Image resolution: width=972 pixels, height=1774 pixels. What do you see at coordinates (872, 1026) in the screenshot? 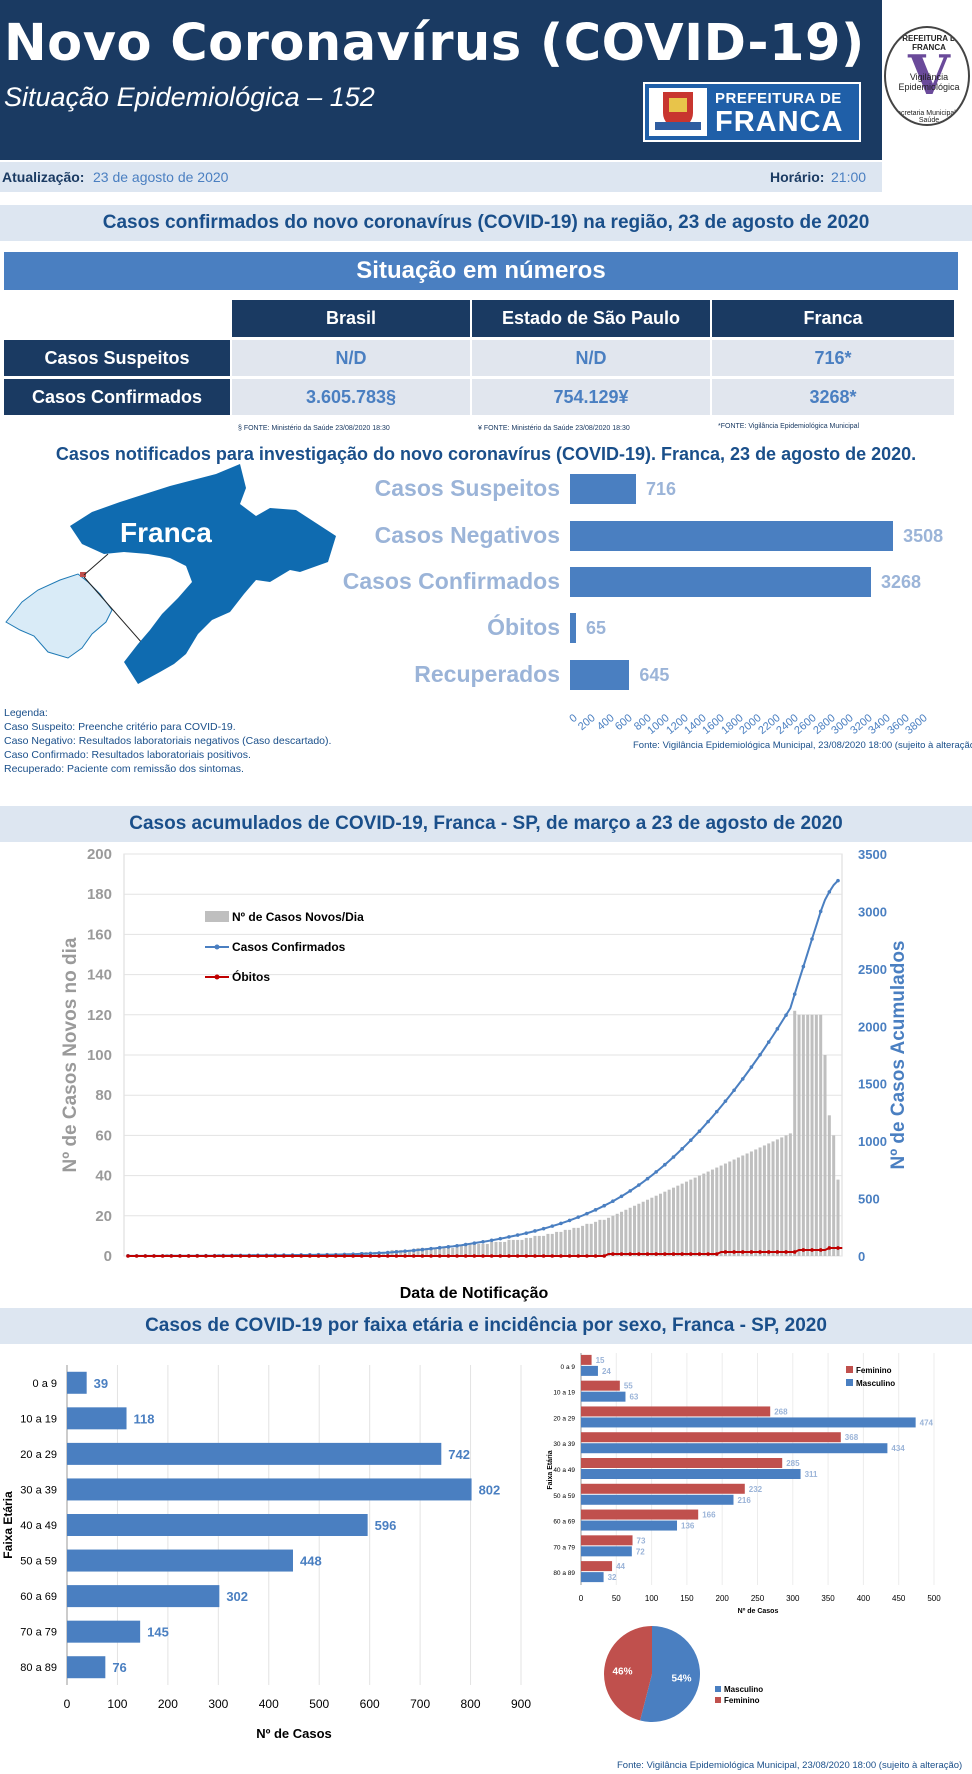
I see `y2-tick-label: 2000` at bounding box center [872, 1026].